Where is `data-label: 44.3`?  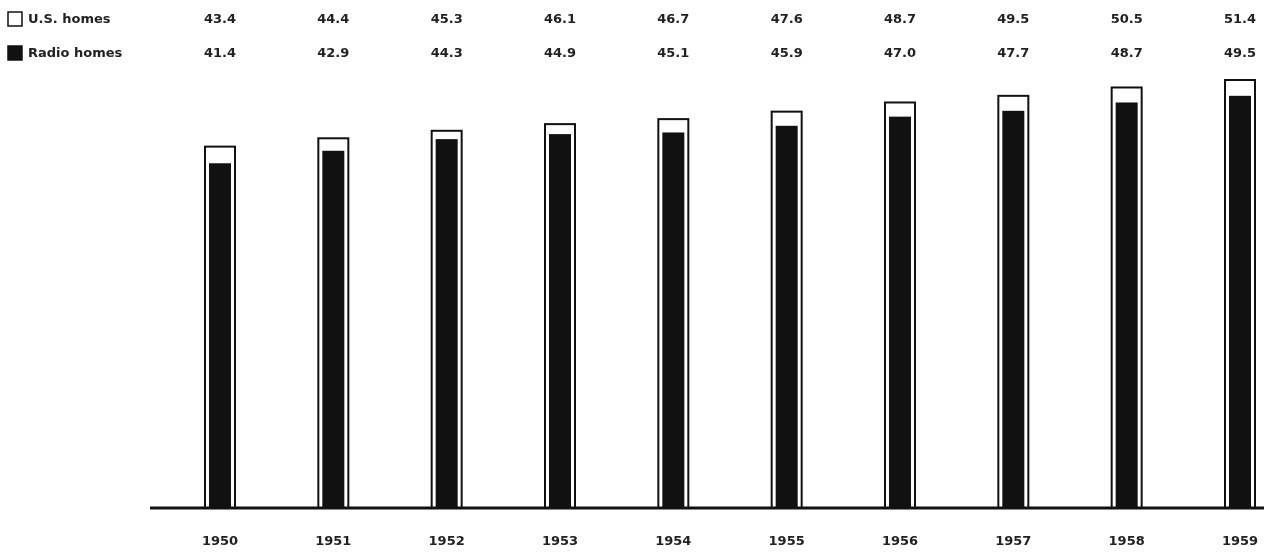 data-label: 44.3 is located at coordinates (446, 52).